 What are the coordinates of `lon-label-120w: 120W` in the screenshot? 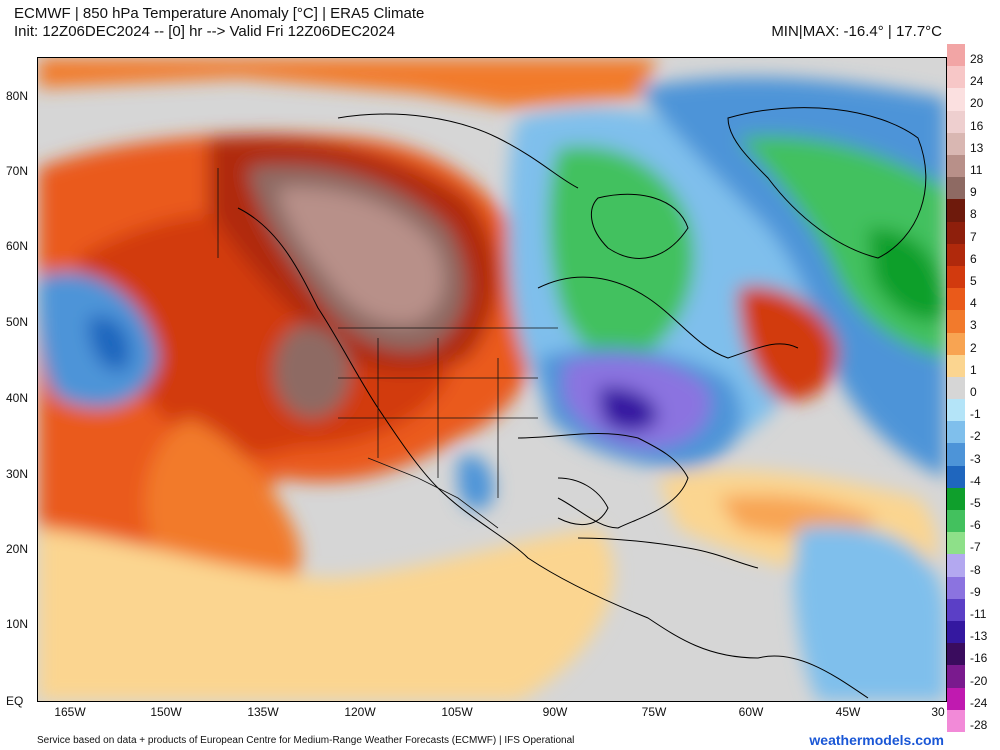 It's located at (360, 712).